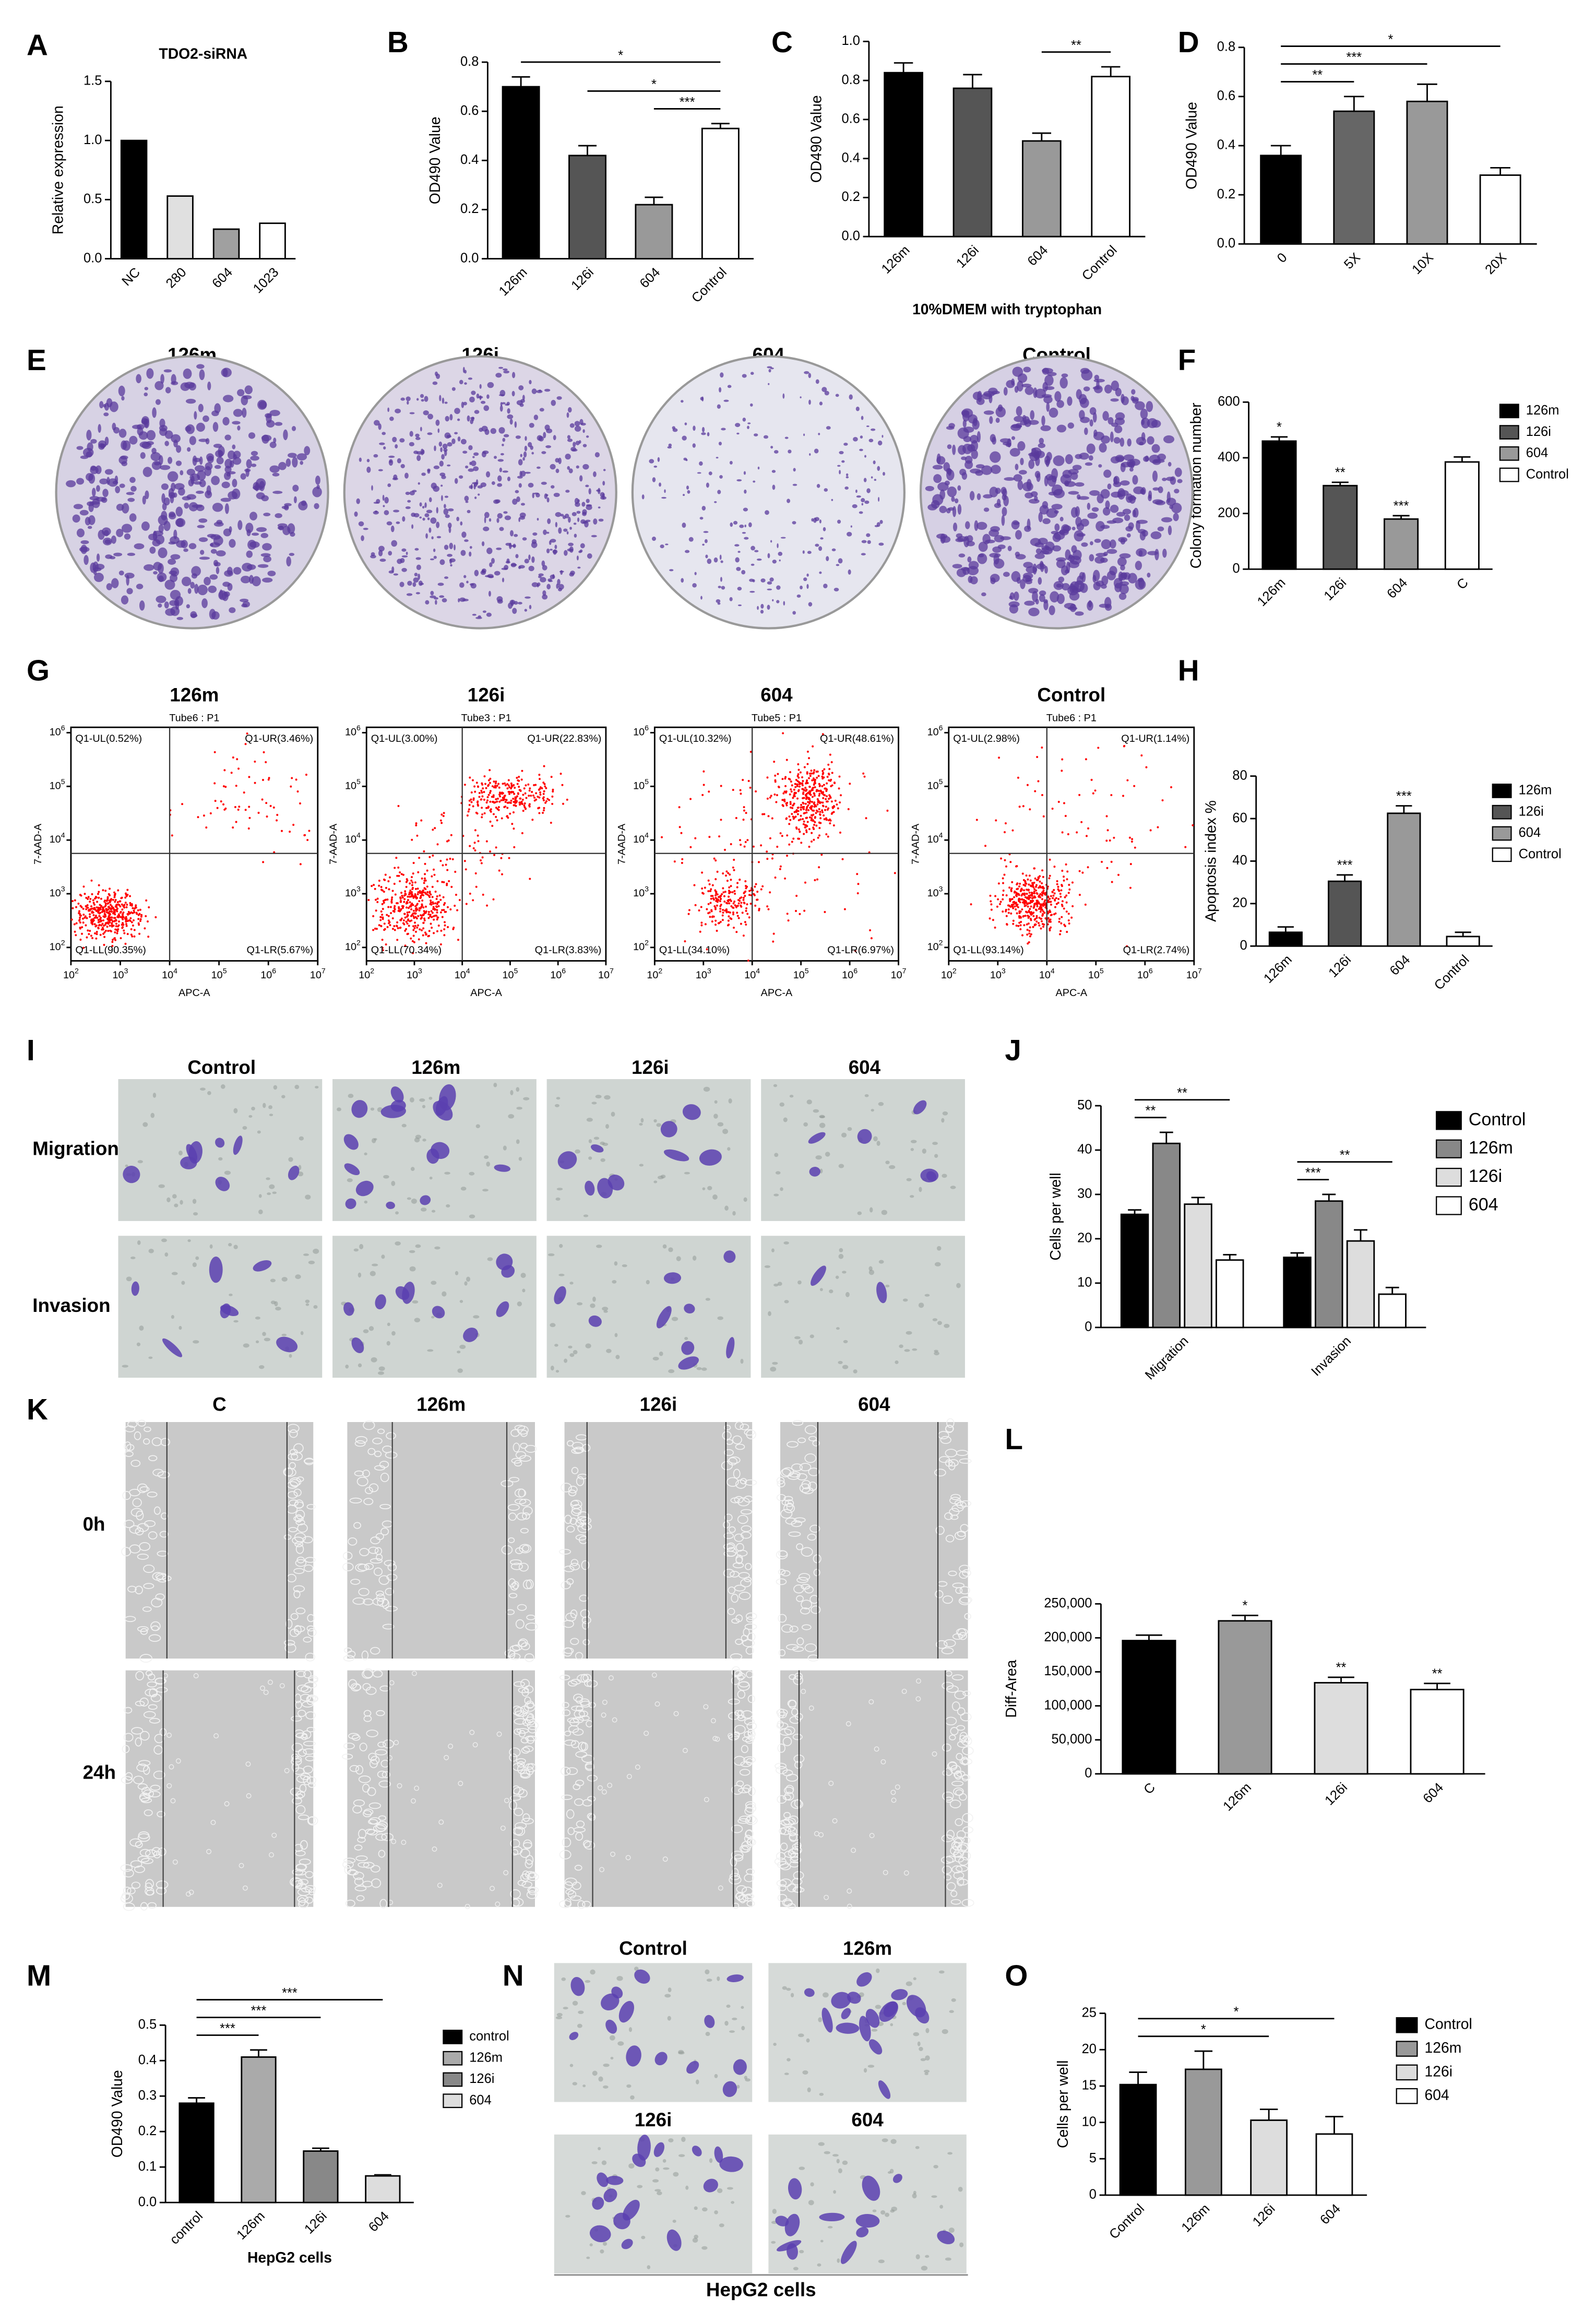  Describe the element at coordinates (1437, 1686) in the screenshot. I see `error-bar` at that location.